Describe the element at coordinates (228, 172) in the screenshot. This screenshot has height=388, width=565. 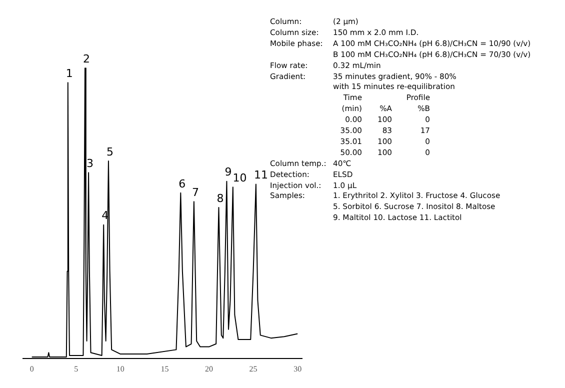
I see `annotation: 9` at that location.